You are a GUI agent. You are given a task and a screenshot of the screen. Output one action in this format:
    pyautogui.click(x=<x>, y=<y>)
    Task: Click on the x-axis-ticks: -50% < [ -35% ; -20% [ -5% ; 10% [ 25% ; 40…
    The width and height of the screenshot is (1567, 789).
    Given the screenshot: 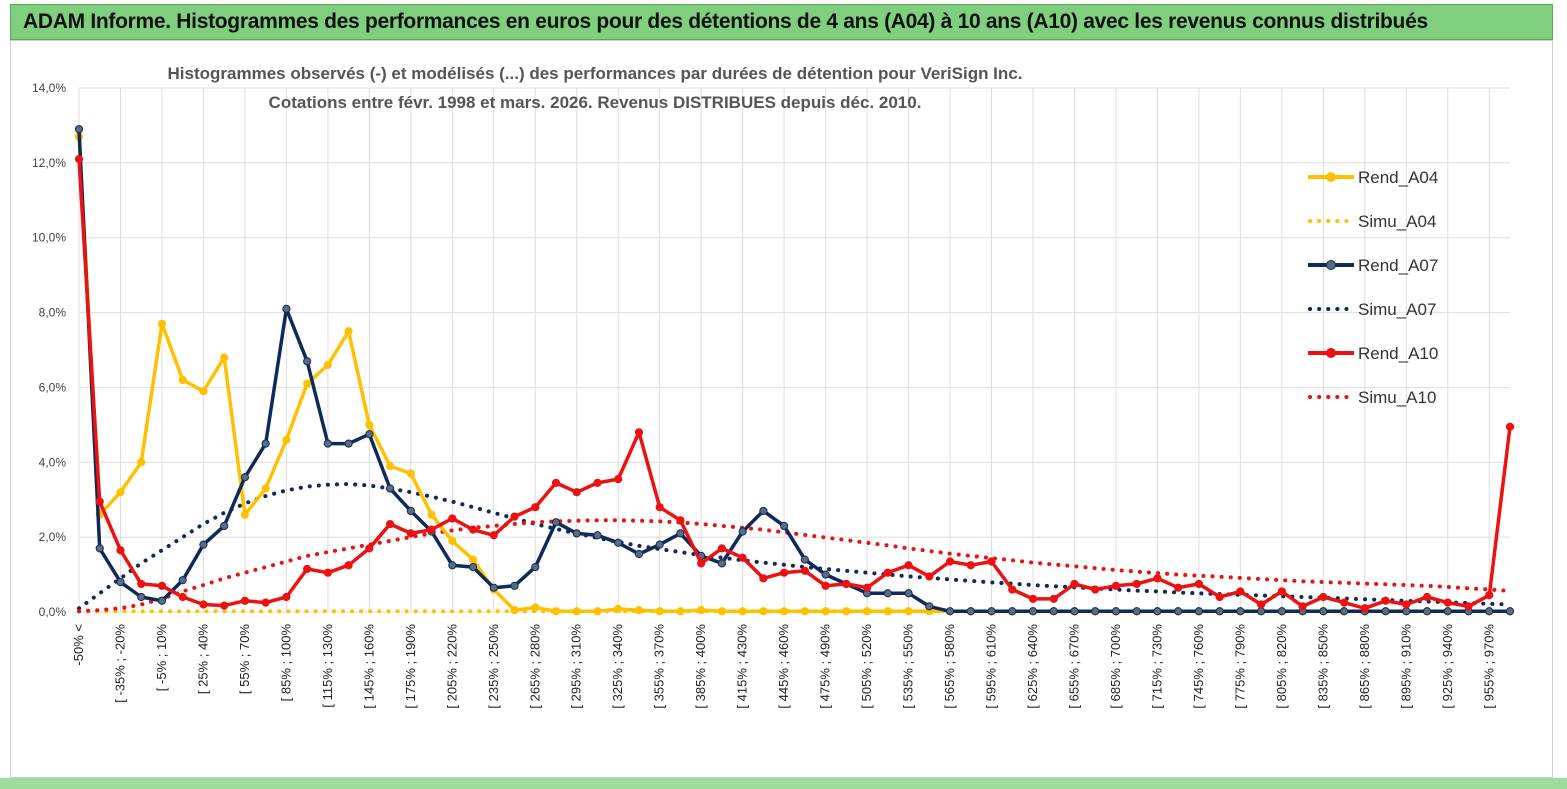 What is the action you would take?
    pyautogui.click(x=783, y=666)
    